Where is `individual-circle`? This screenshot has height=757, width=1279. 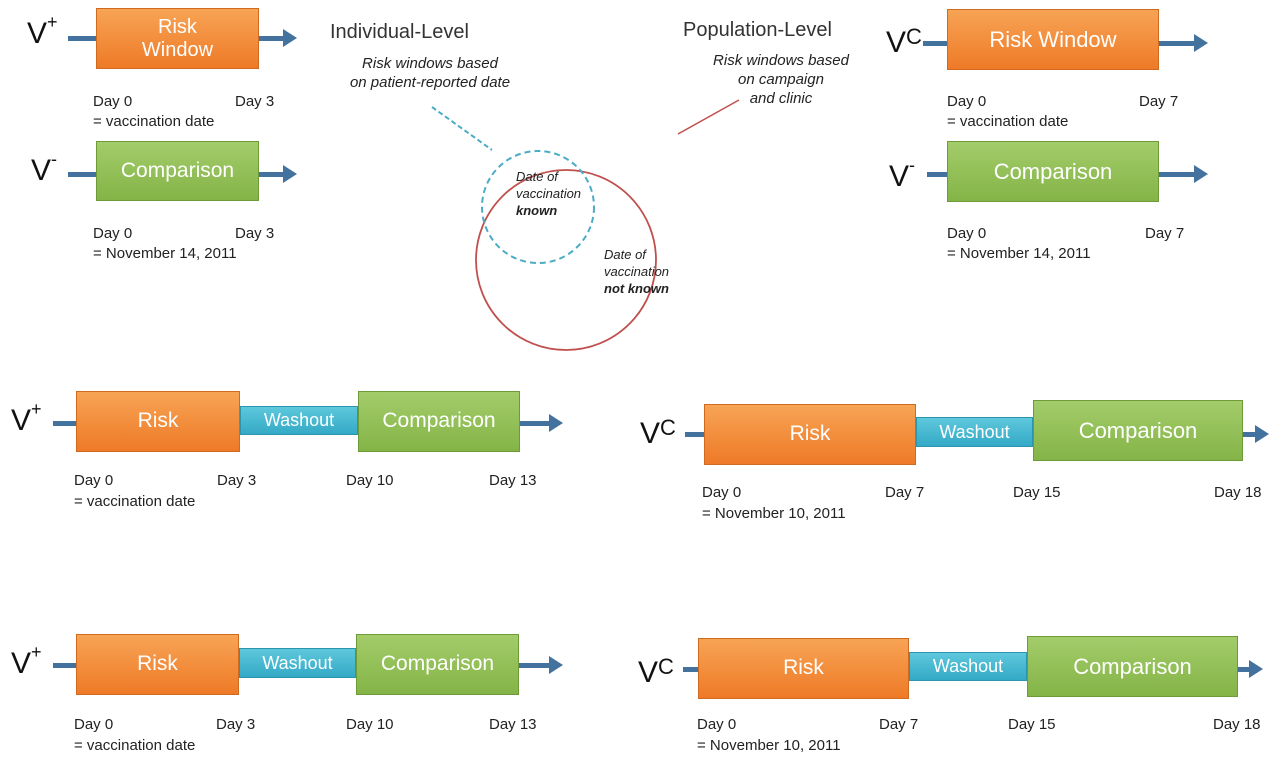
individual-circle is located at coordinates (538, 207).